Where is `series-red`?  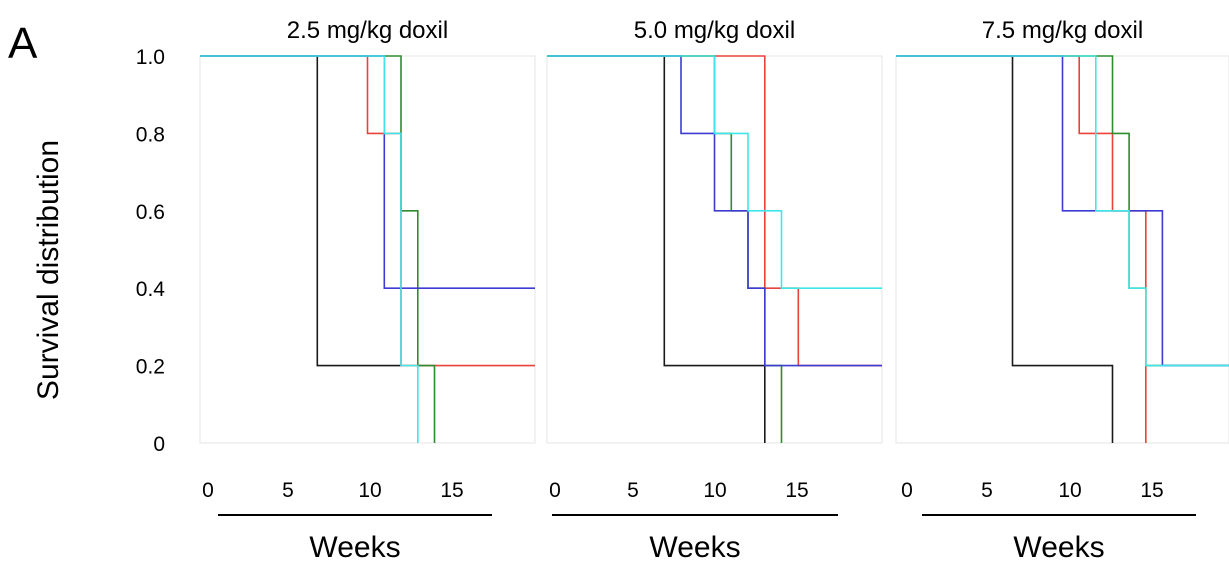
series-red is located at coordinates (1021, 249).